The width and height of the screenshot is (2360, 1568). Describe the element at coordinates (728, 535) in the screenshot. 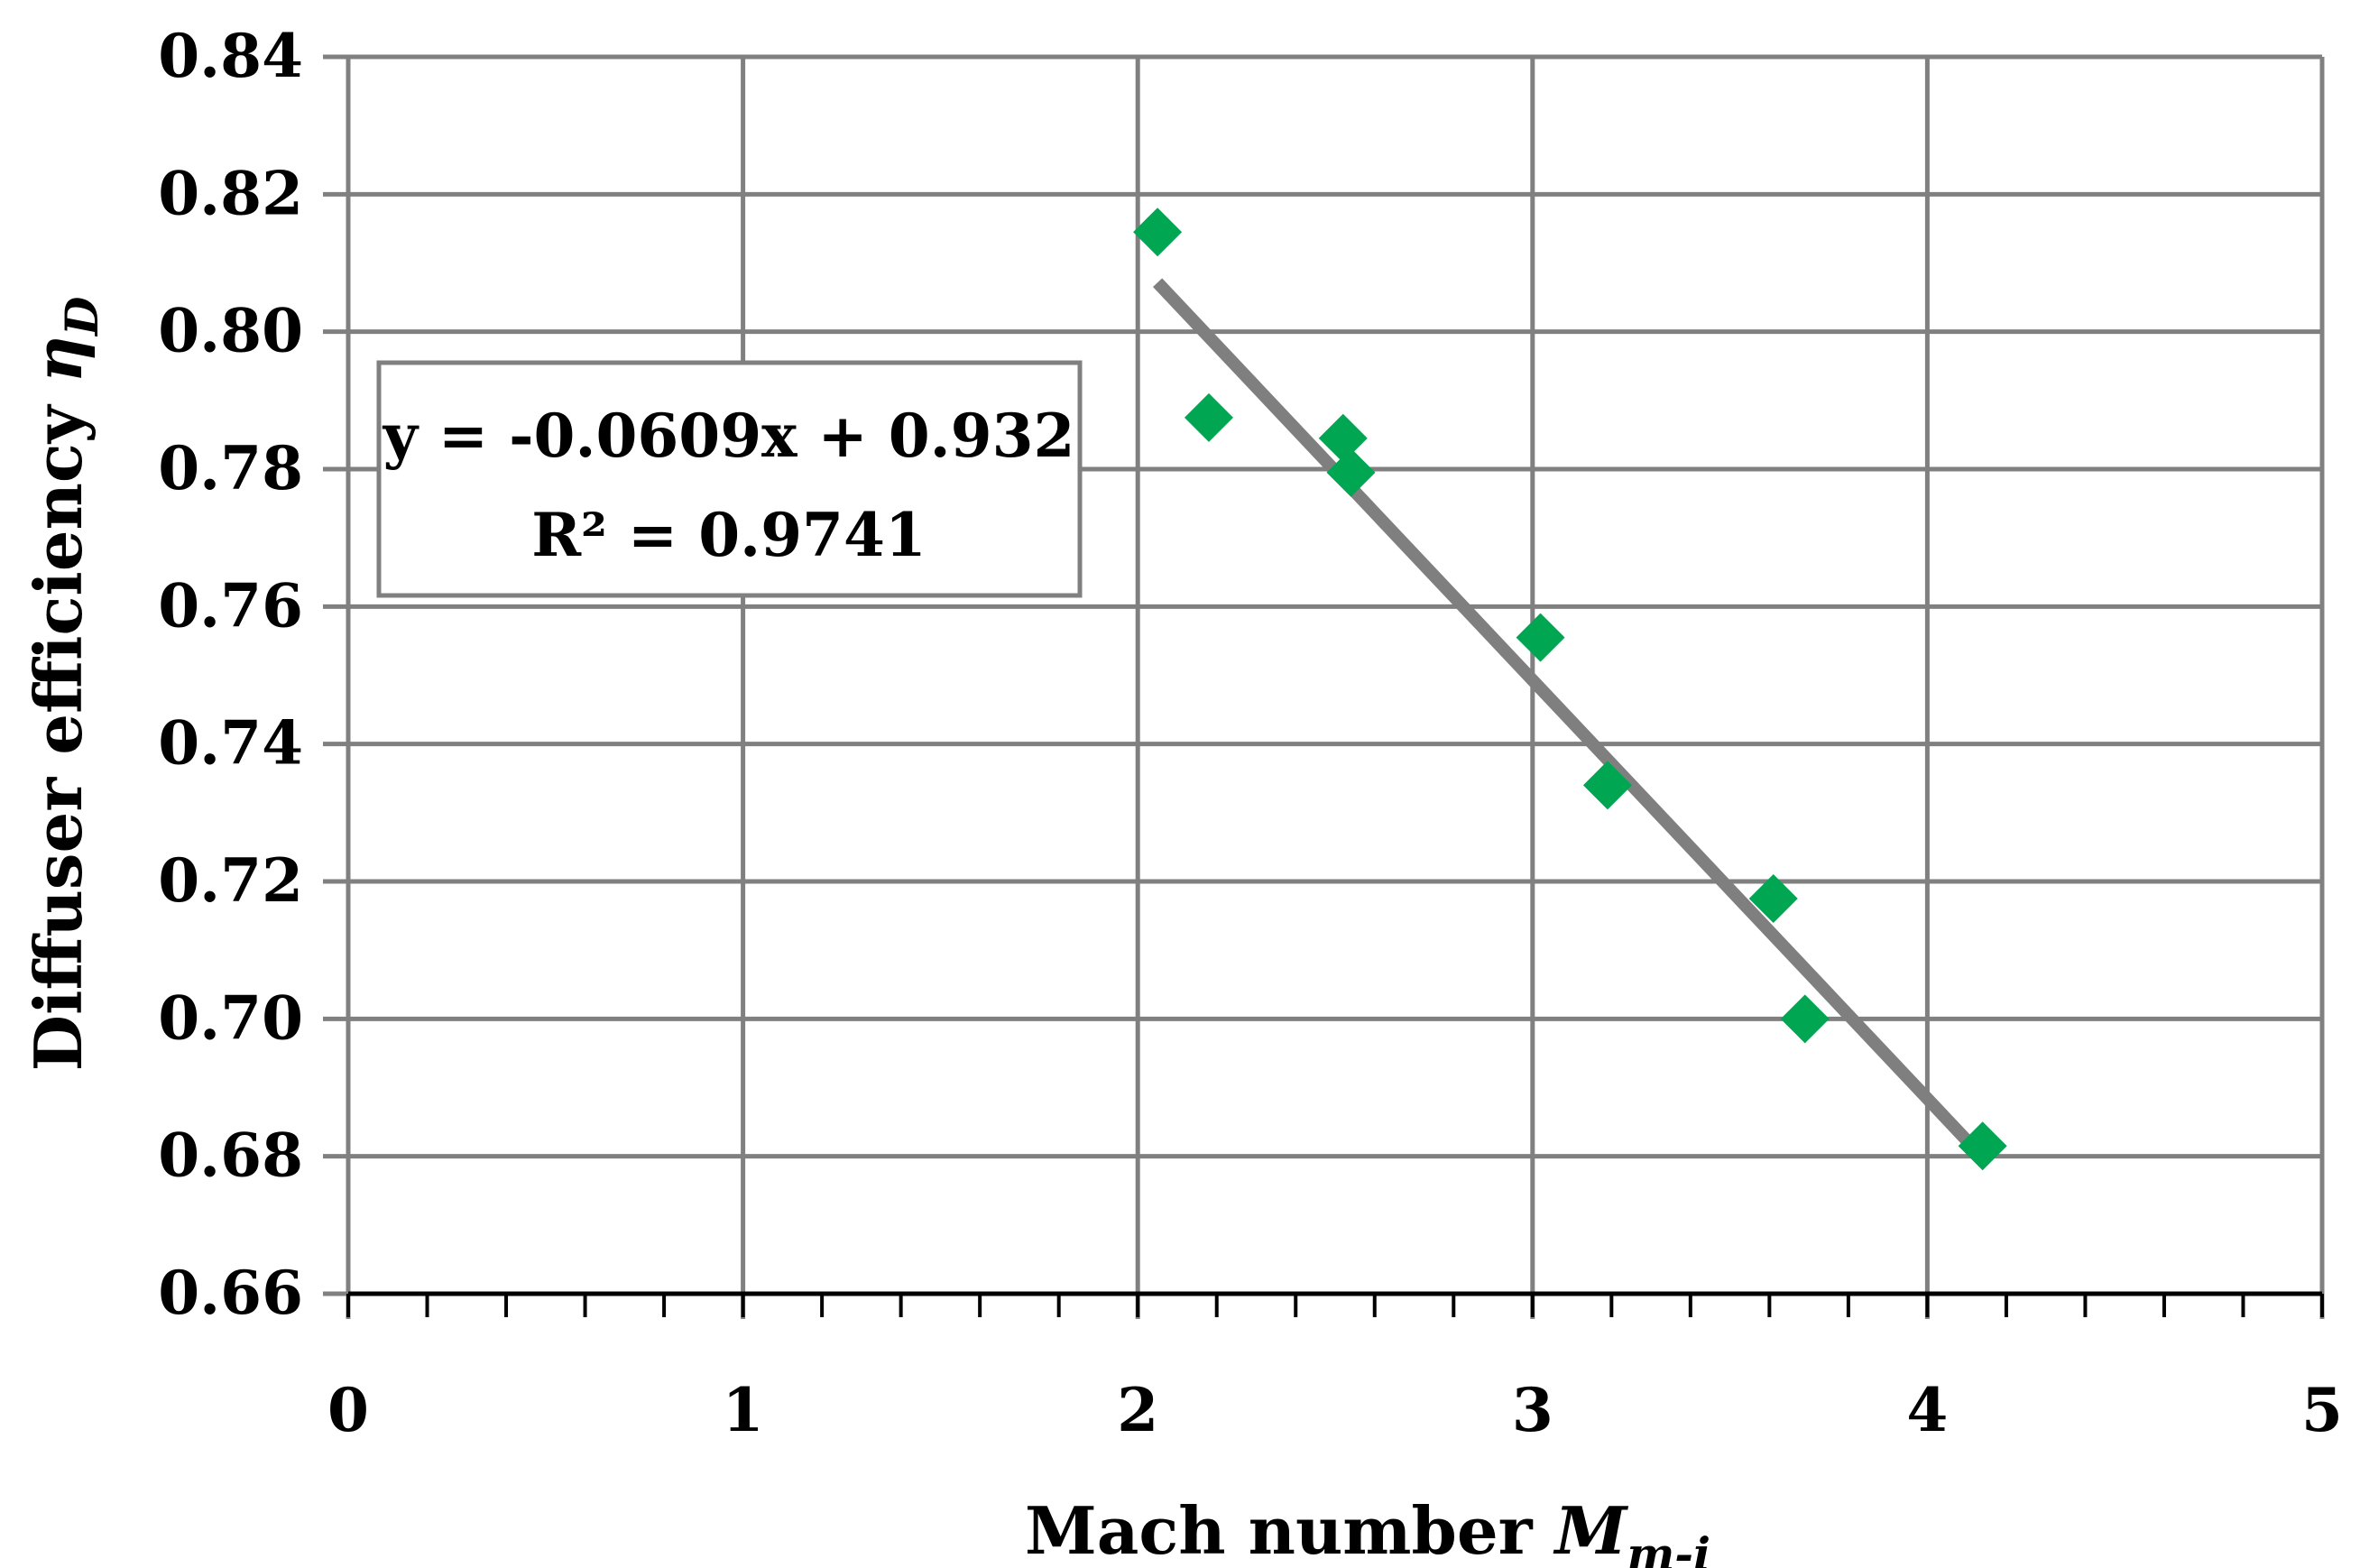

I see `r-squared-label: R² = 0.9741` at that location.